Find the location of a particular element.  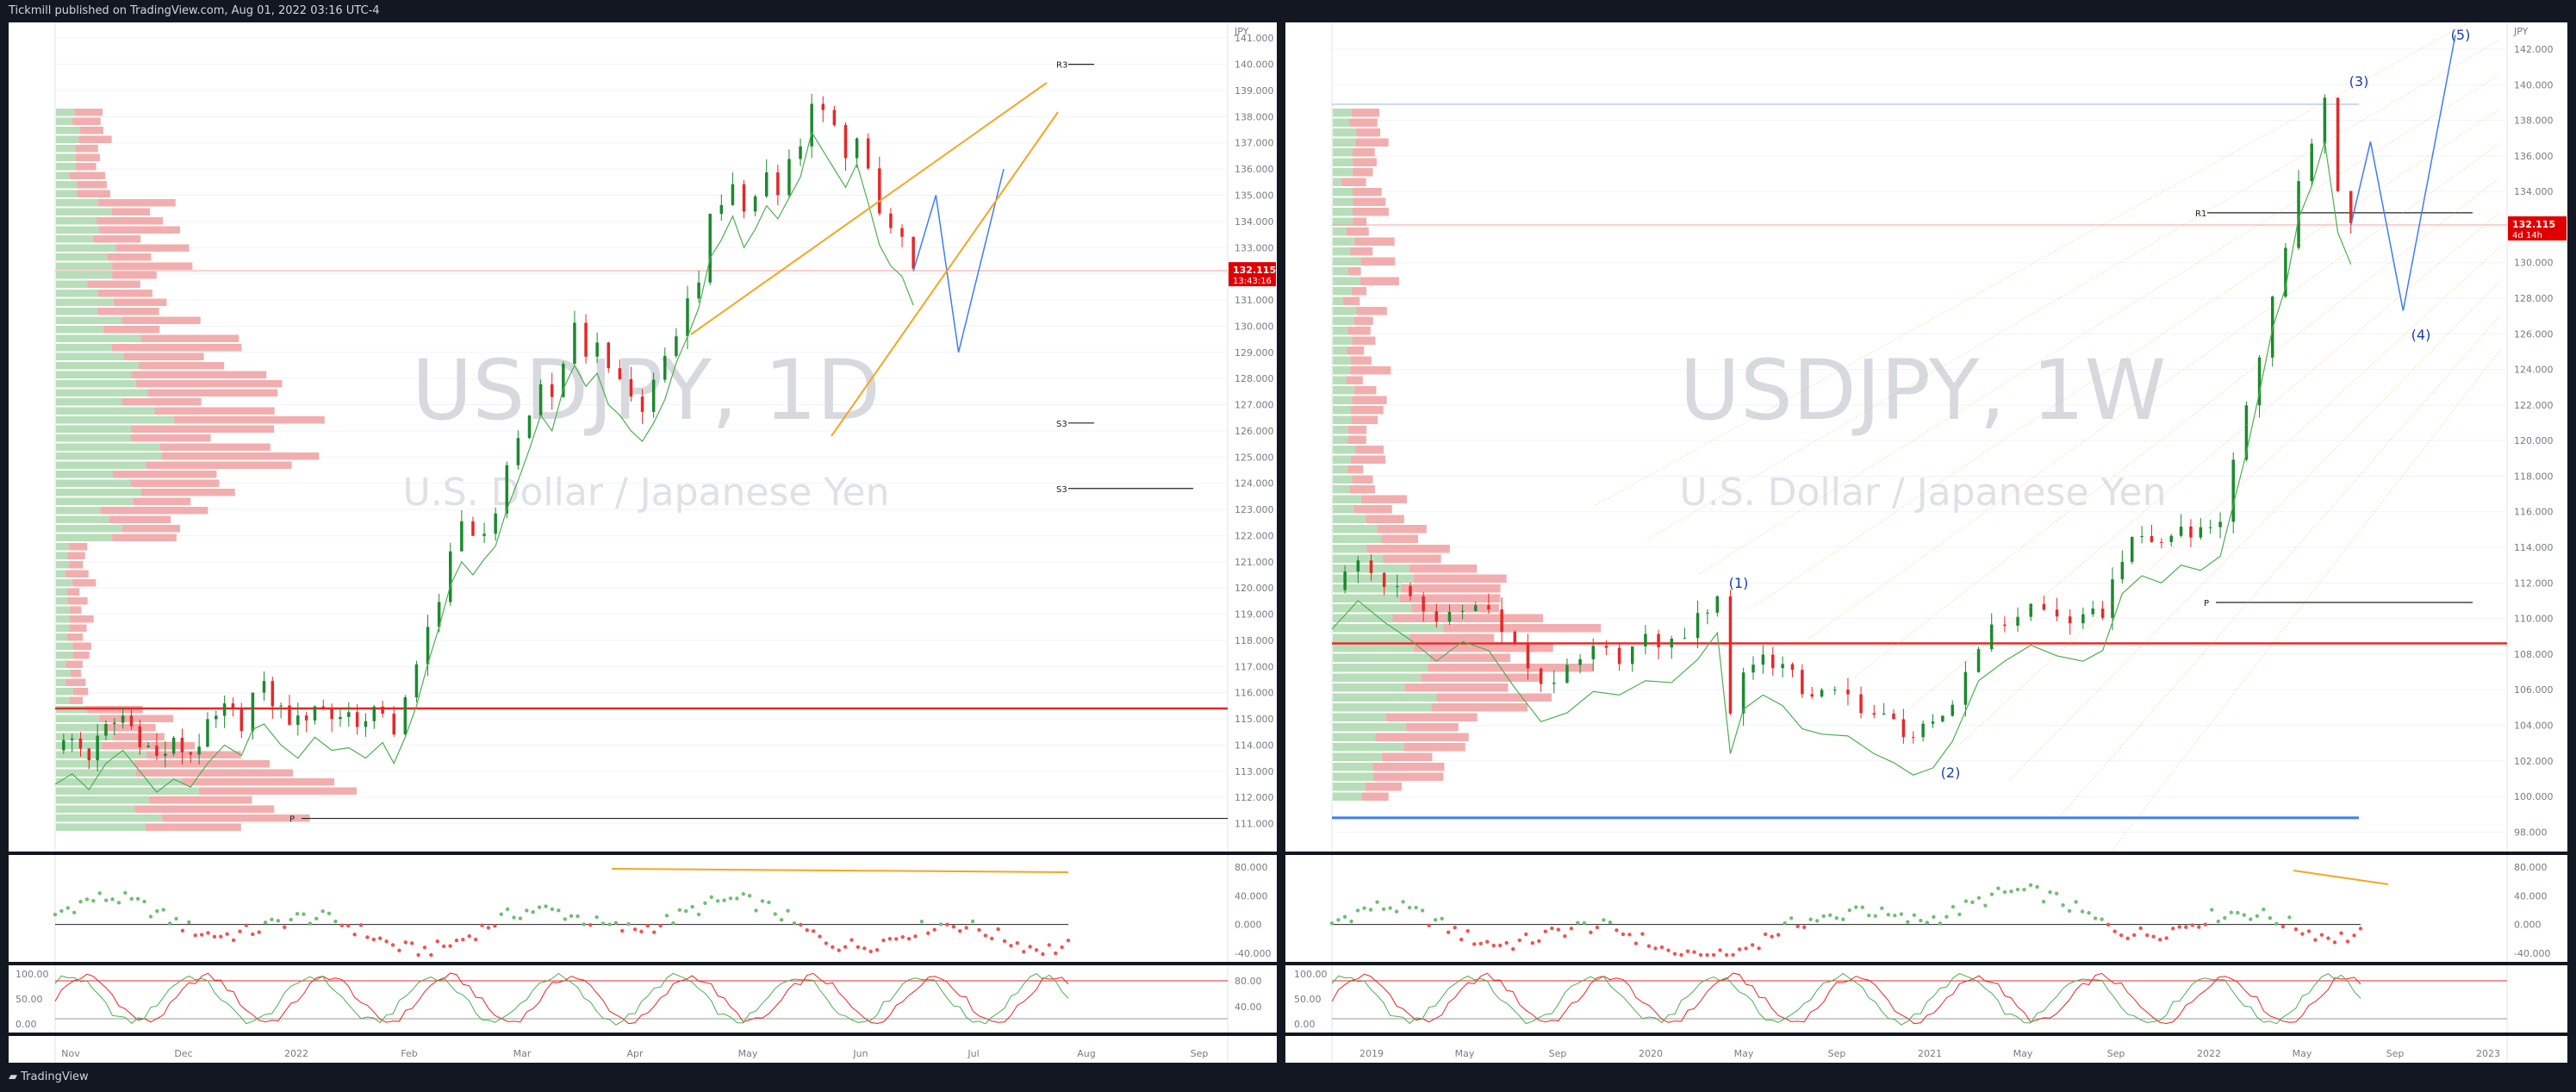

price-tick-label: 122.000 is located at coordinates (1255, 535).